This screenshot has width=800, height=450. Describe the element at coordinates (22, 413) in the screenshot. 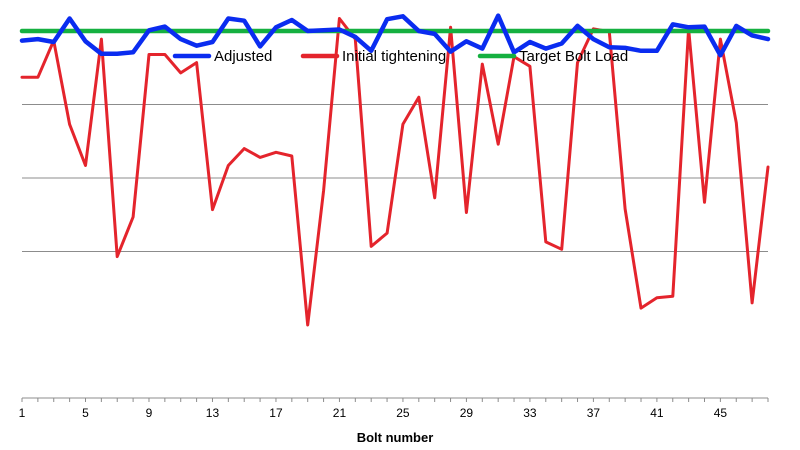

I see `x-tick-label: 1` at that location.